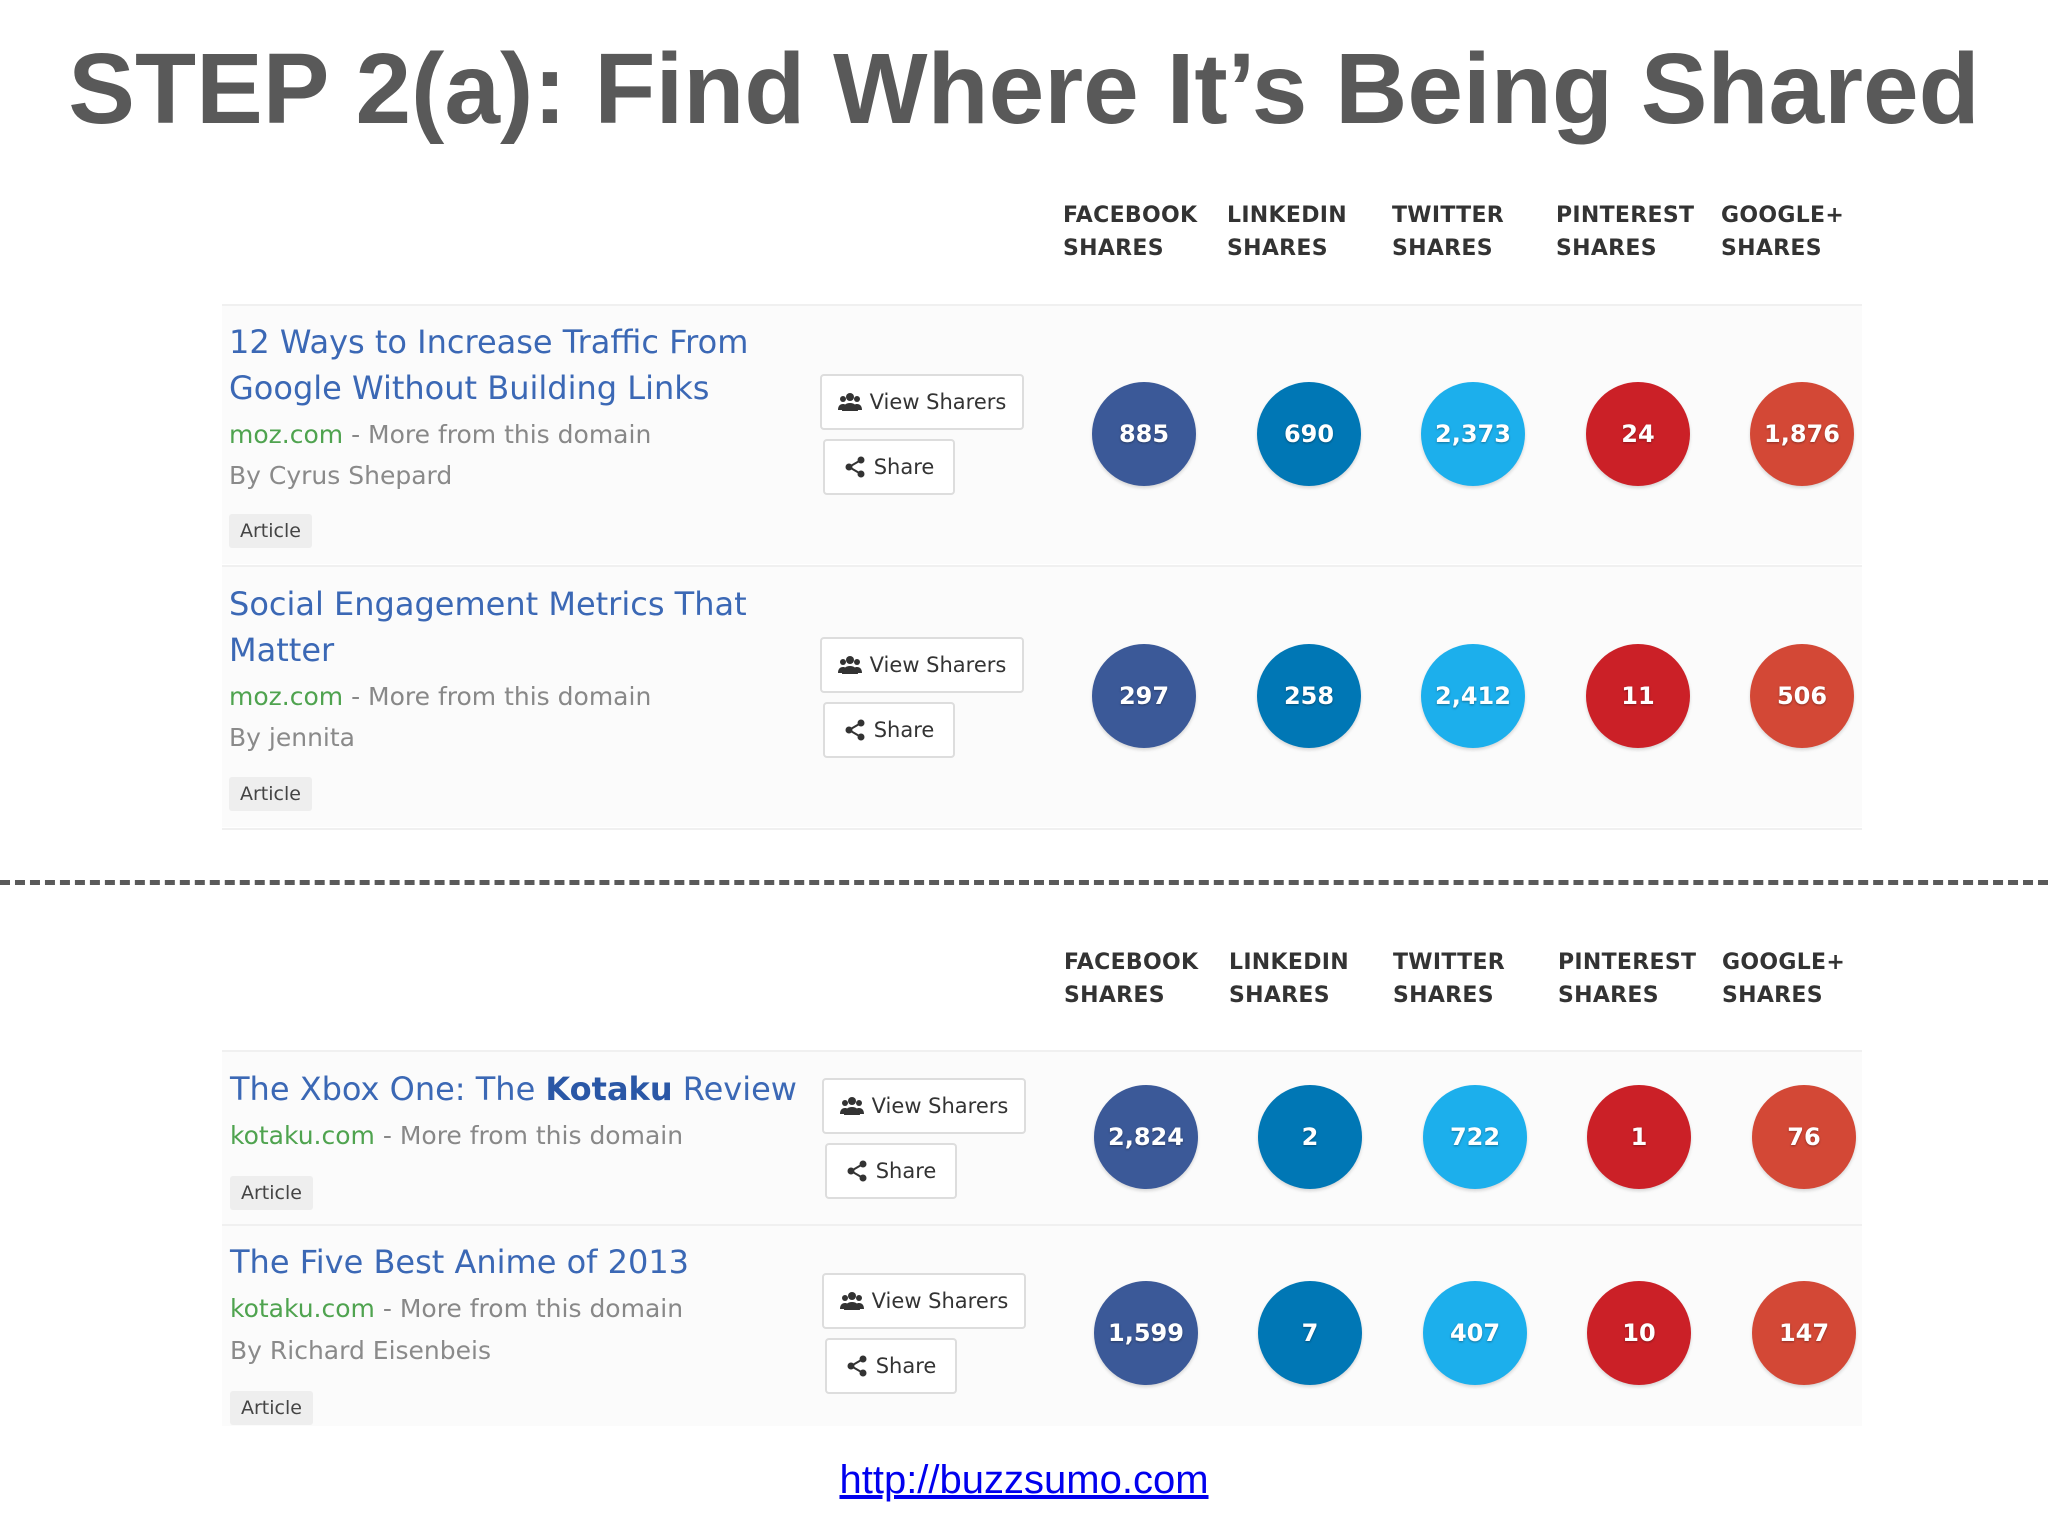 The height and width of the screenshot is (1536, 2048). I want to click on article-author: By jennita, so click(292, 737).